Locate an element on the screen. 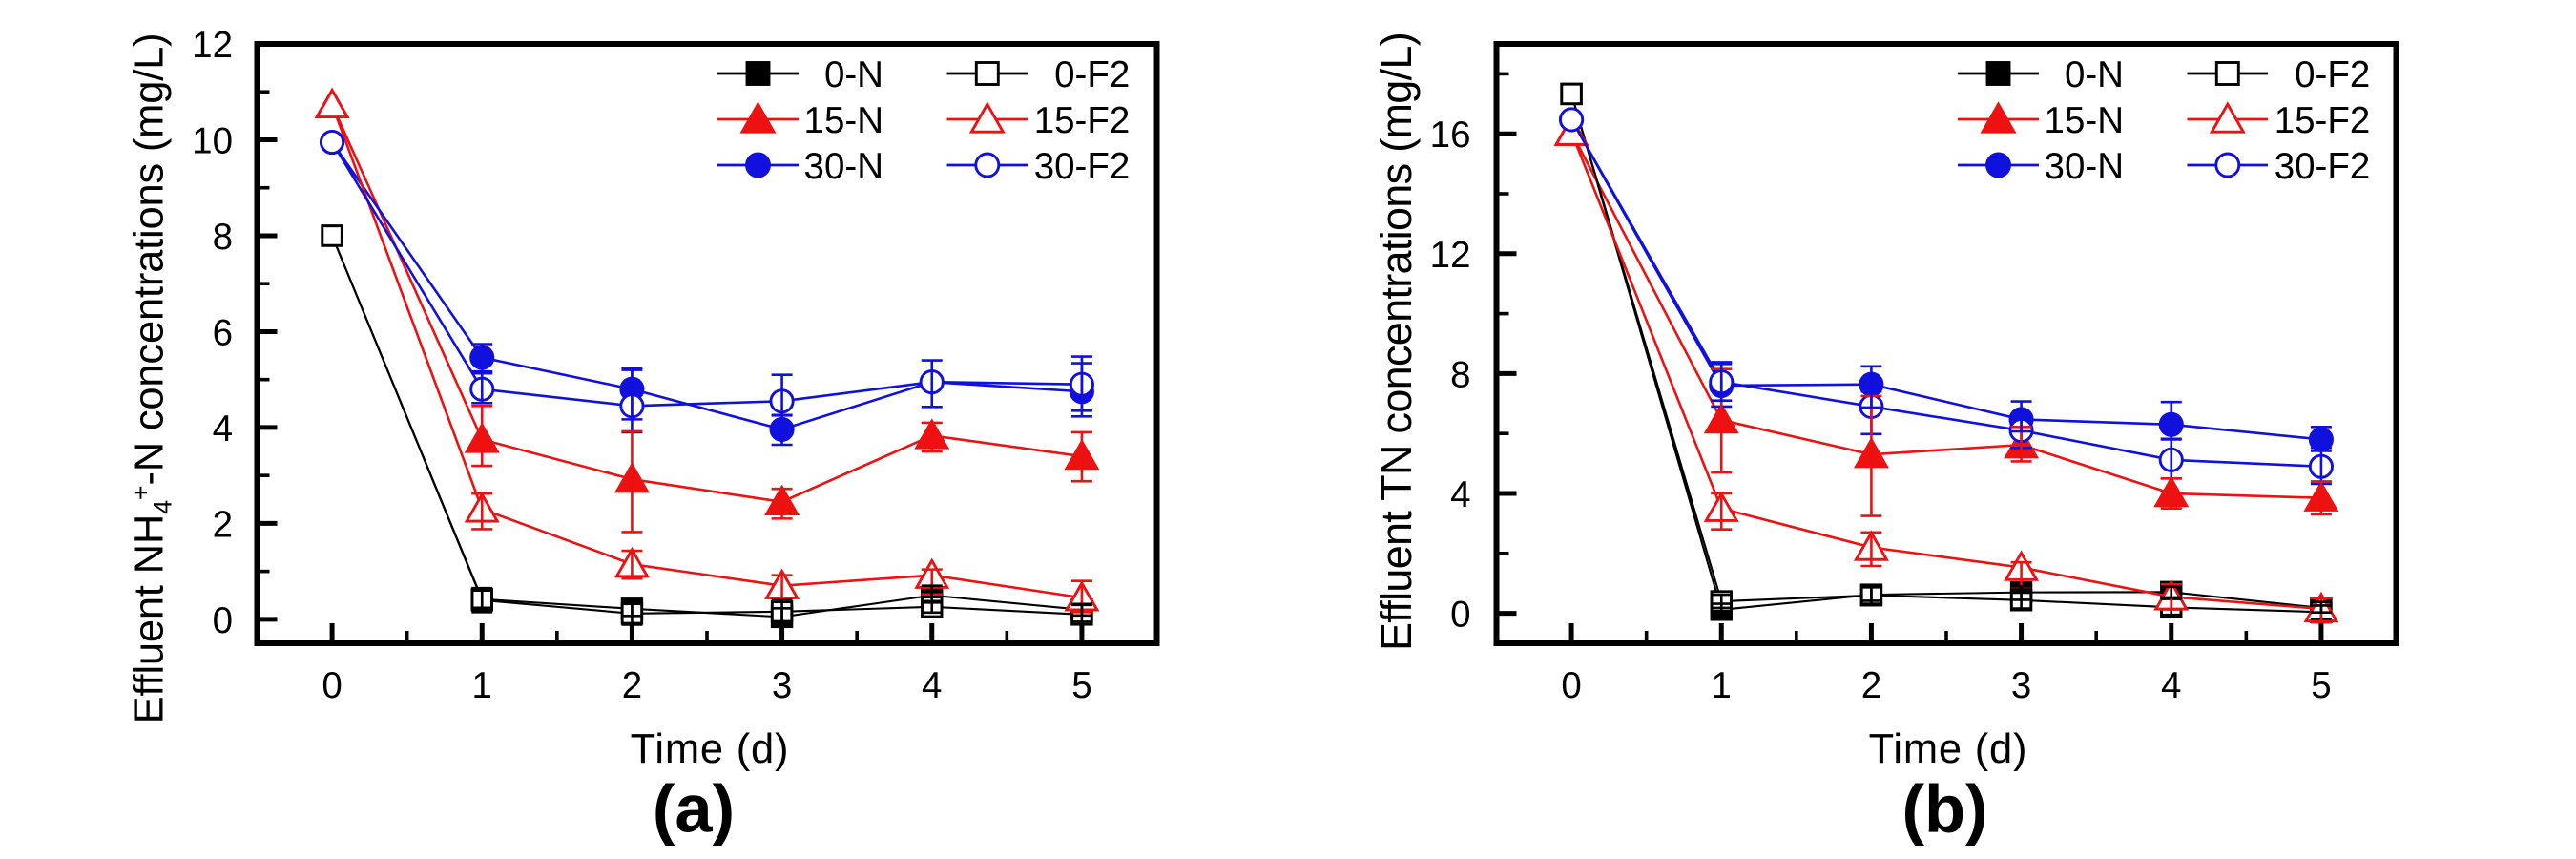  svg-text: (b) is located at coordinates (1944, 809).